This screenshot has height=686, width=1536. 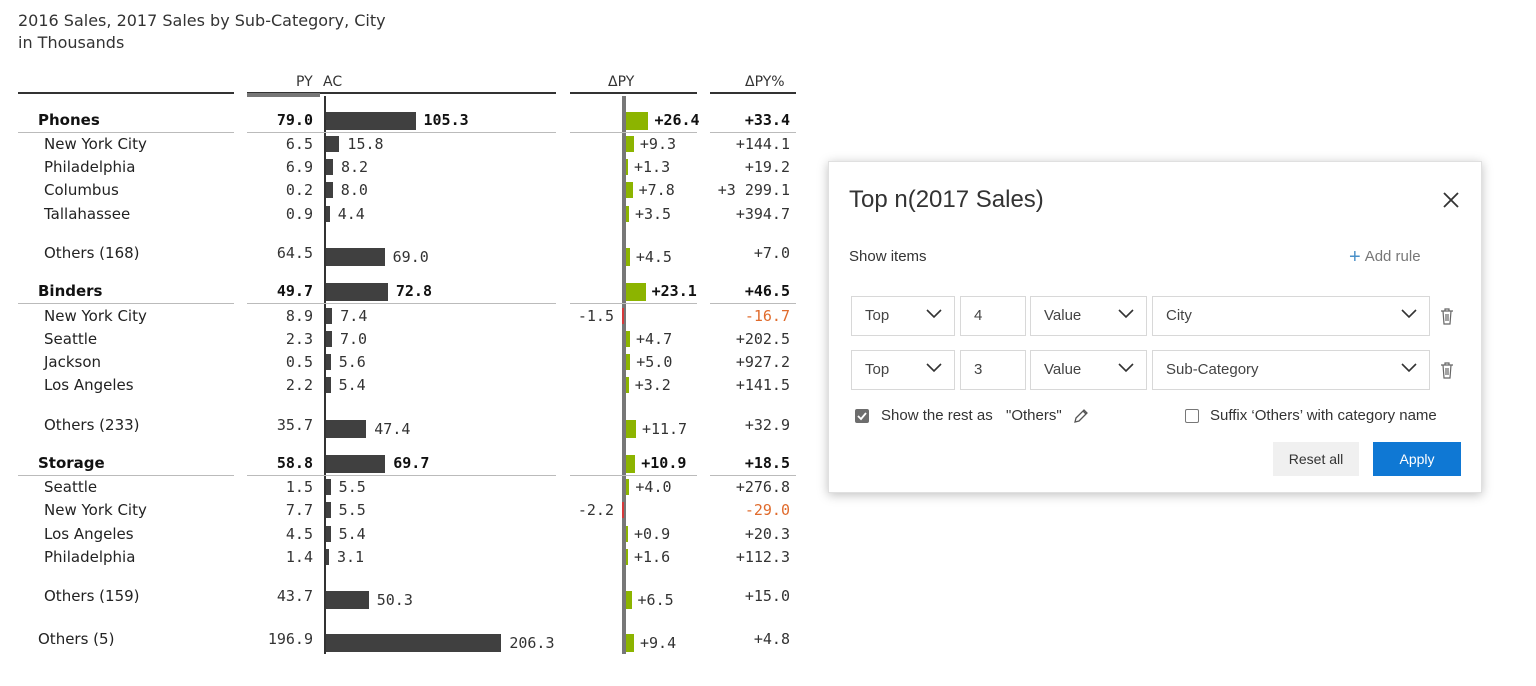 I want to click on rule-1-count-value: 4, so click(x=978, y=315).